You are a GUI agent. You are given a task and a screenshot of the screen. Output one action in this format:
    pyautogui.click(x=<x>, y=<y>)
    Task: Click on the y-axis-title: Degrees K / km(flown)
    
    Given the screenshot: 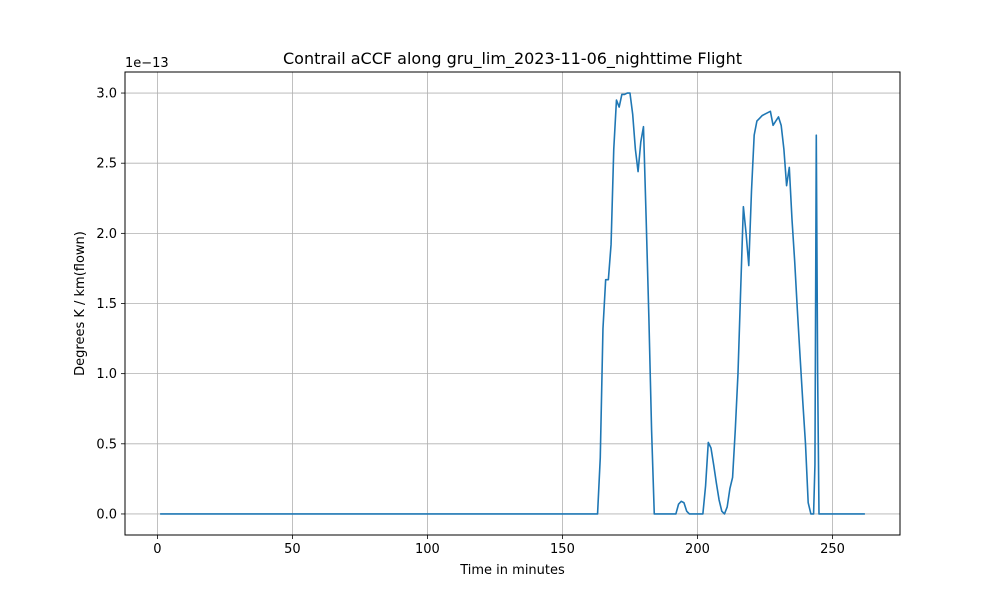 What is the action you would take?
    pyautogui.click(x=80, y=303)
    